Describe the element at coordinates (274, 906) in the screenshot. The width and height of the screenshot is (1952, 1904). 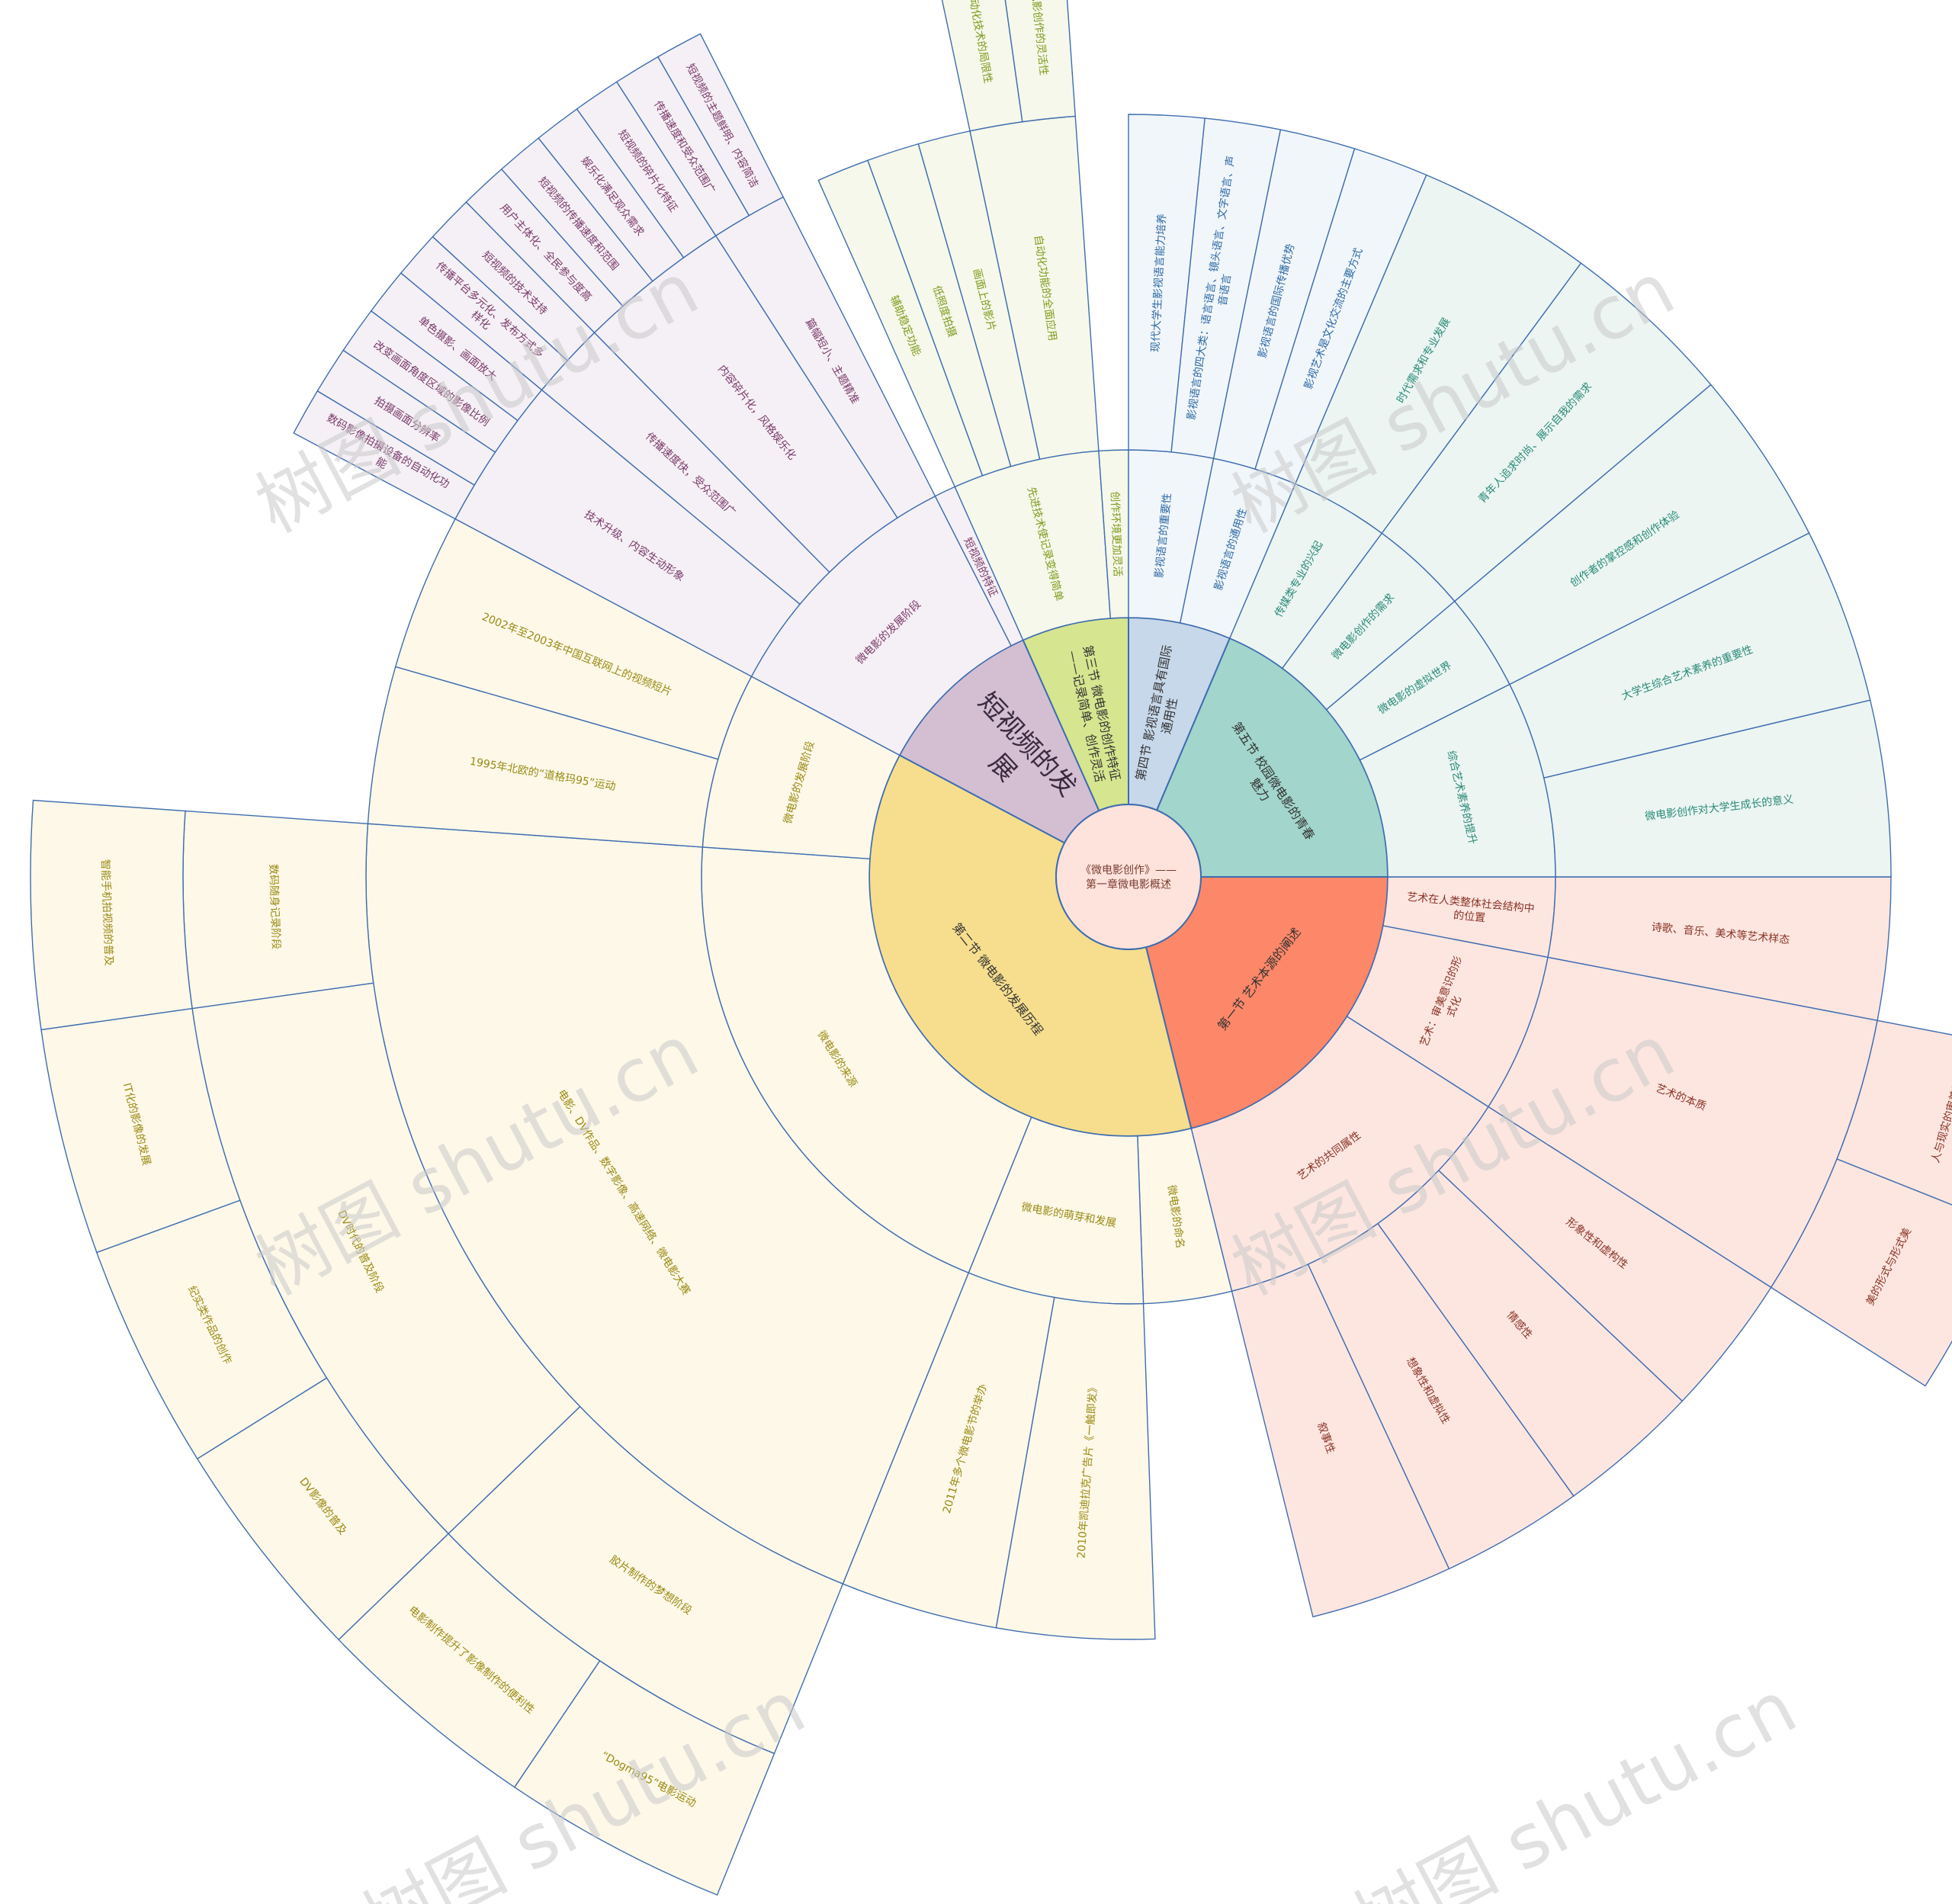
I see `topic-label: 数码随身记录阶段` at that location.